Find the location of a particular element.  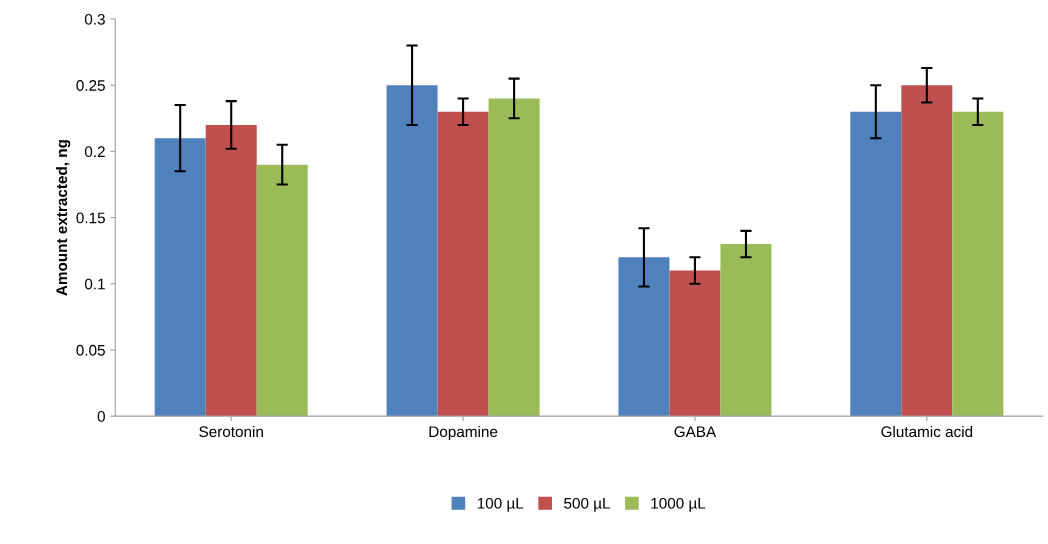

legend-label: 100 µL is located at coordinates (500, 504).